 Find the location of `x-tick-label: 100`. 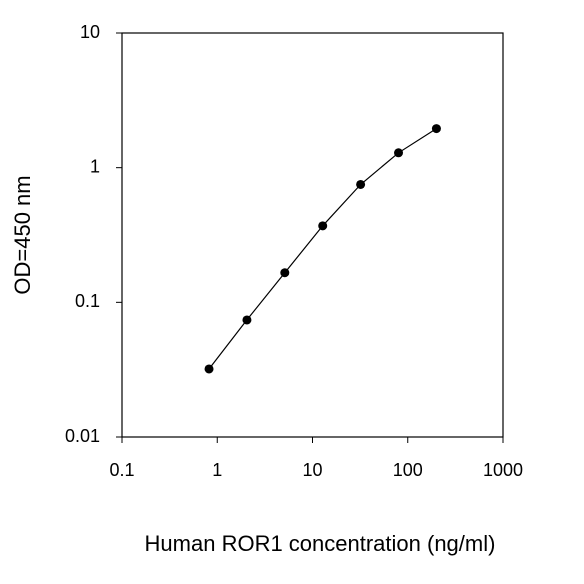

x-tick-label: 100 is located at coordinates (408, 470).